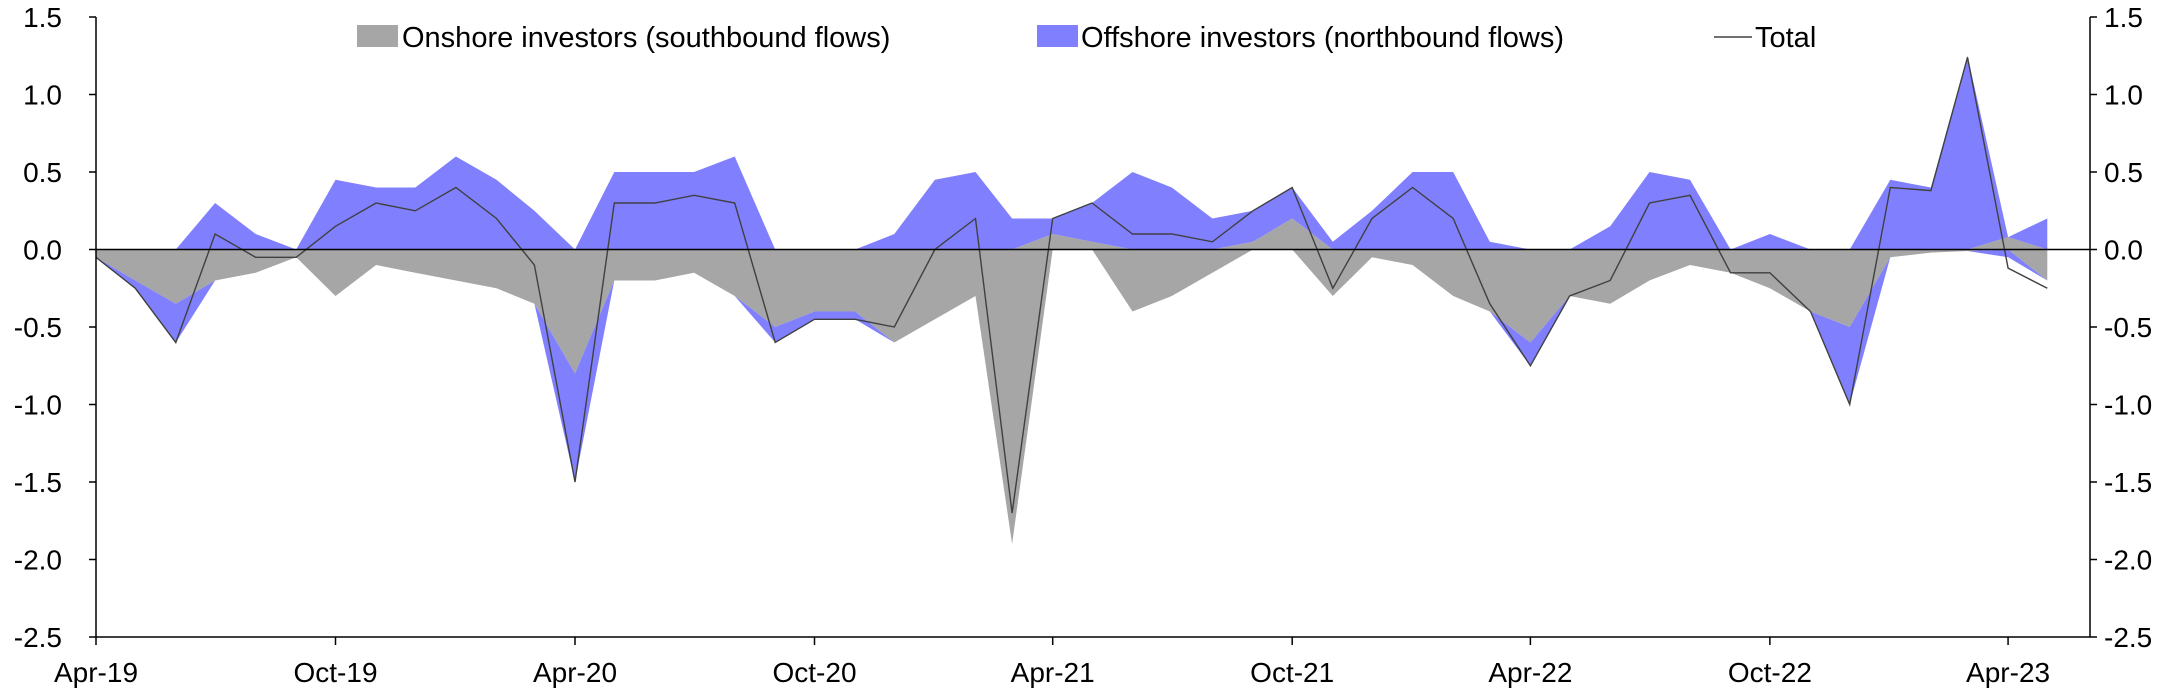 The height and width of the screenshot is (696, 2179). What do you see at coordinates (2128, 482) in the screenshot?
I see `y-tick-label-right: -1.5` at bounding box center [2128, 482].